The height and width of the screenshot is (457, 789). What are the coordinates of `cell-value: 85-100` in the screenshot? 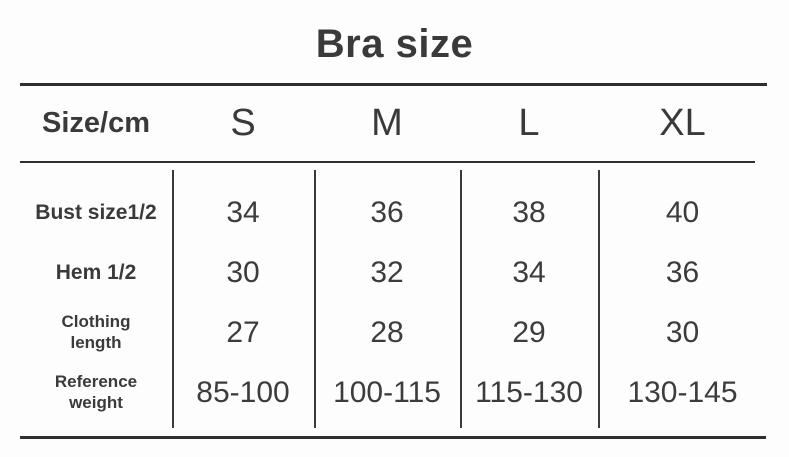 It's located at (243, 392).